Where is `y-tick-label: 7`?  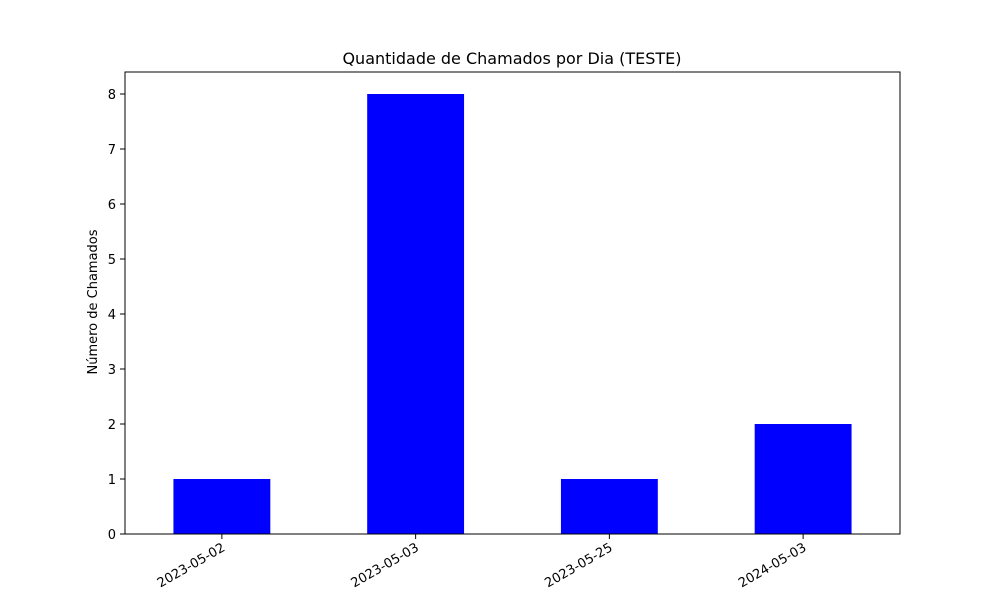 y-tick-label: 7 is located at coordinates (112, 150).